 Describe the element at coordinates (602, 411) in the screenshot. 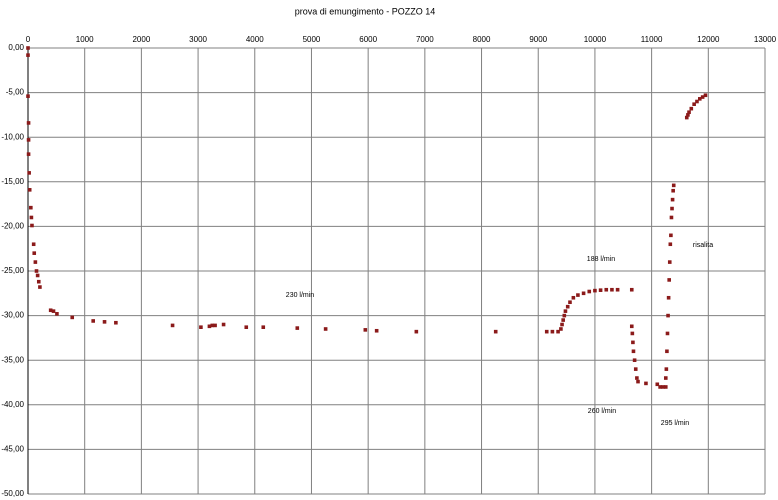

I see `annotation: 260 l/min` at that location.